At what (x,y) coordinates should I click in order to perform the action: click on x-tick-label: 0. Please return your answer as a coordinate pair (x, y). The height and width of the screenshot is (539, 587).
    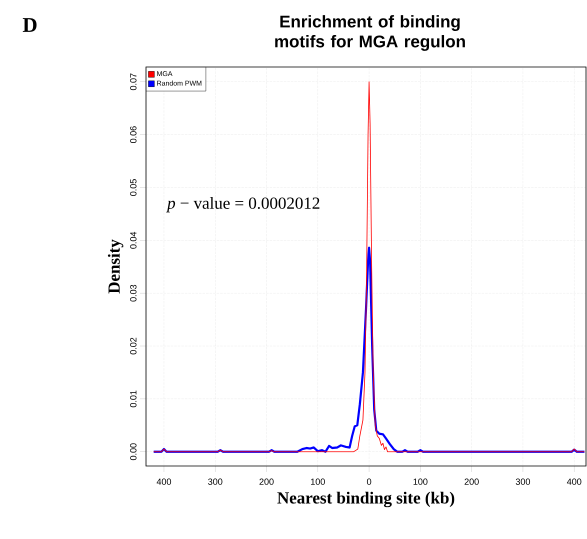
    Looking at the image, I should click on (369, 481).